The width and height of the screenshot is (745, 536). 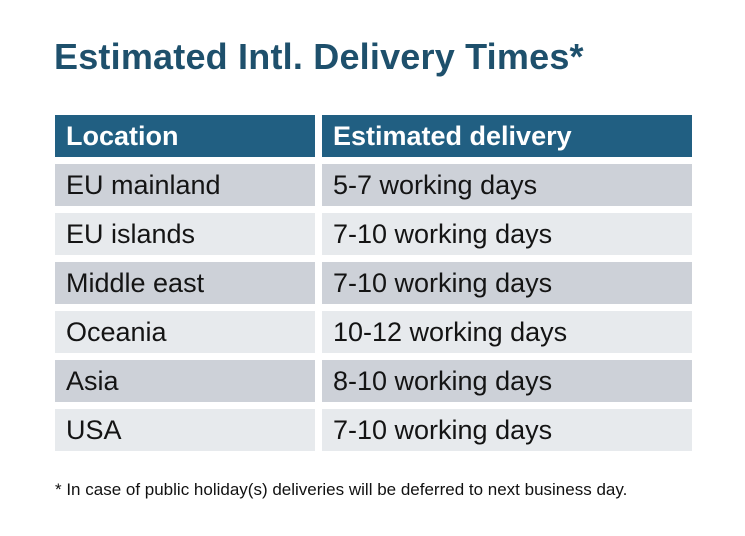 What do you see at coordinates (507, 332) in the screenshot?
I see `delivery-cell: 10-12 working days` at bounding box center [507, 332].